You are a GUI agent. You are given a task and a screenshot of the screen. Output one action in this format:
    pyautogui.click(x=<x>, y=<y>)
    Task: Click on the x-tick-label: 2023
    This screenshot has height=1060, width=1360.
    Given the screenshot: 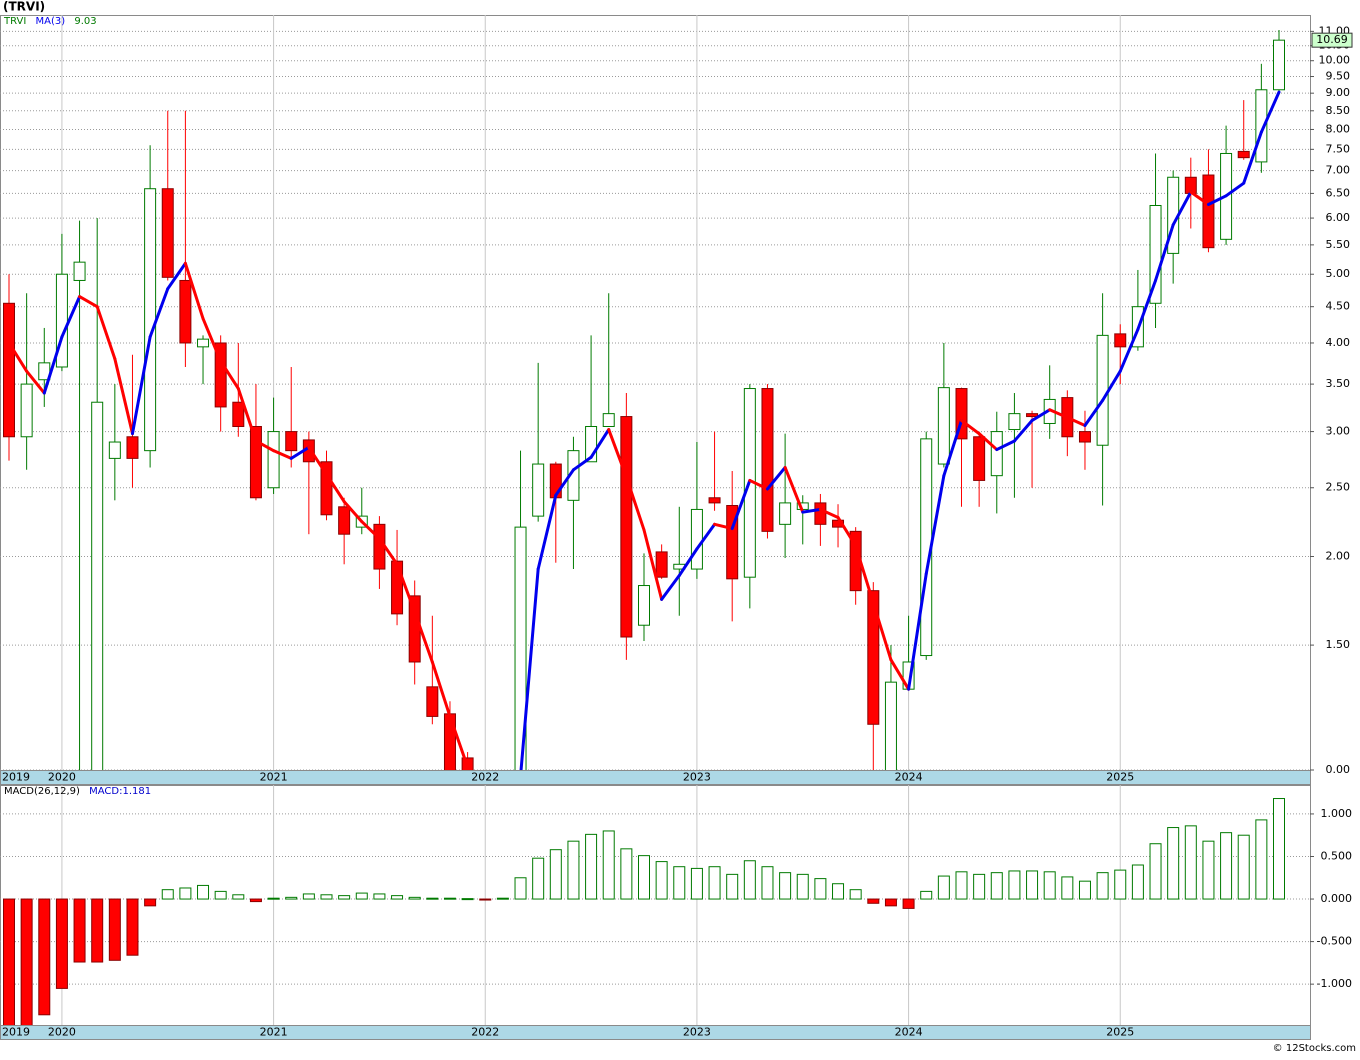 What is the action you would take?
    pyautogui.click(x=697, y=777)
    